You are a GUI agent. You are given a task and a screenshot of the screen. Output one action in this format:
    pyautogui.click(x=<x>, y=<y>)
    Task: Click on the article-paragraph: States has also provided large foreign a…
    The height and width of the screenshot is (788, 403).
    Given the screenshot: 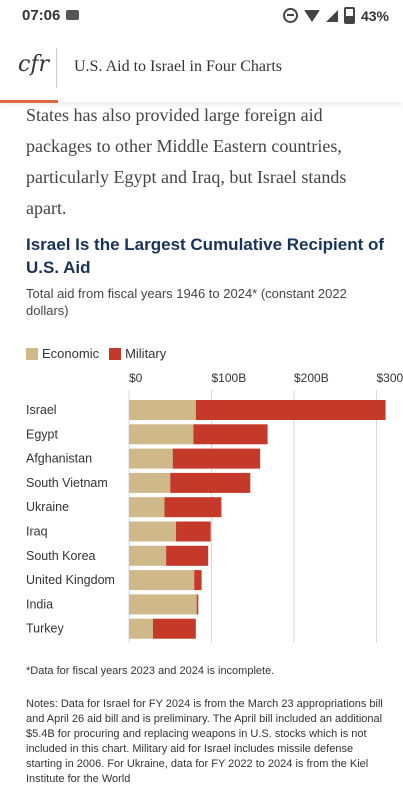 What is the action you would take?
    pyautogui.click(x=186, y=161)
    